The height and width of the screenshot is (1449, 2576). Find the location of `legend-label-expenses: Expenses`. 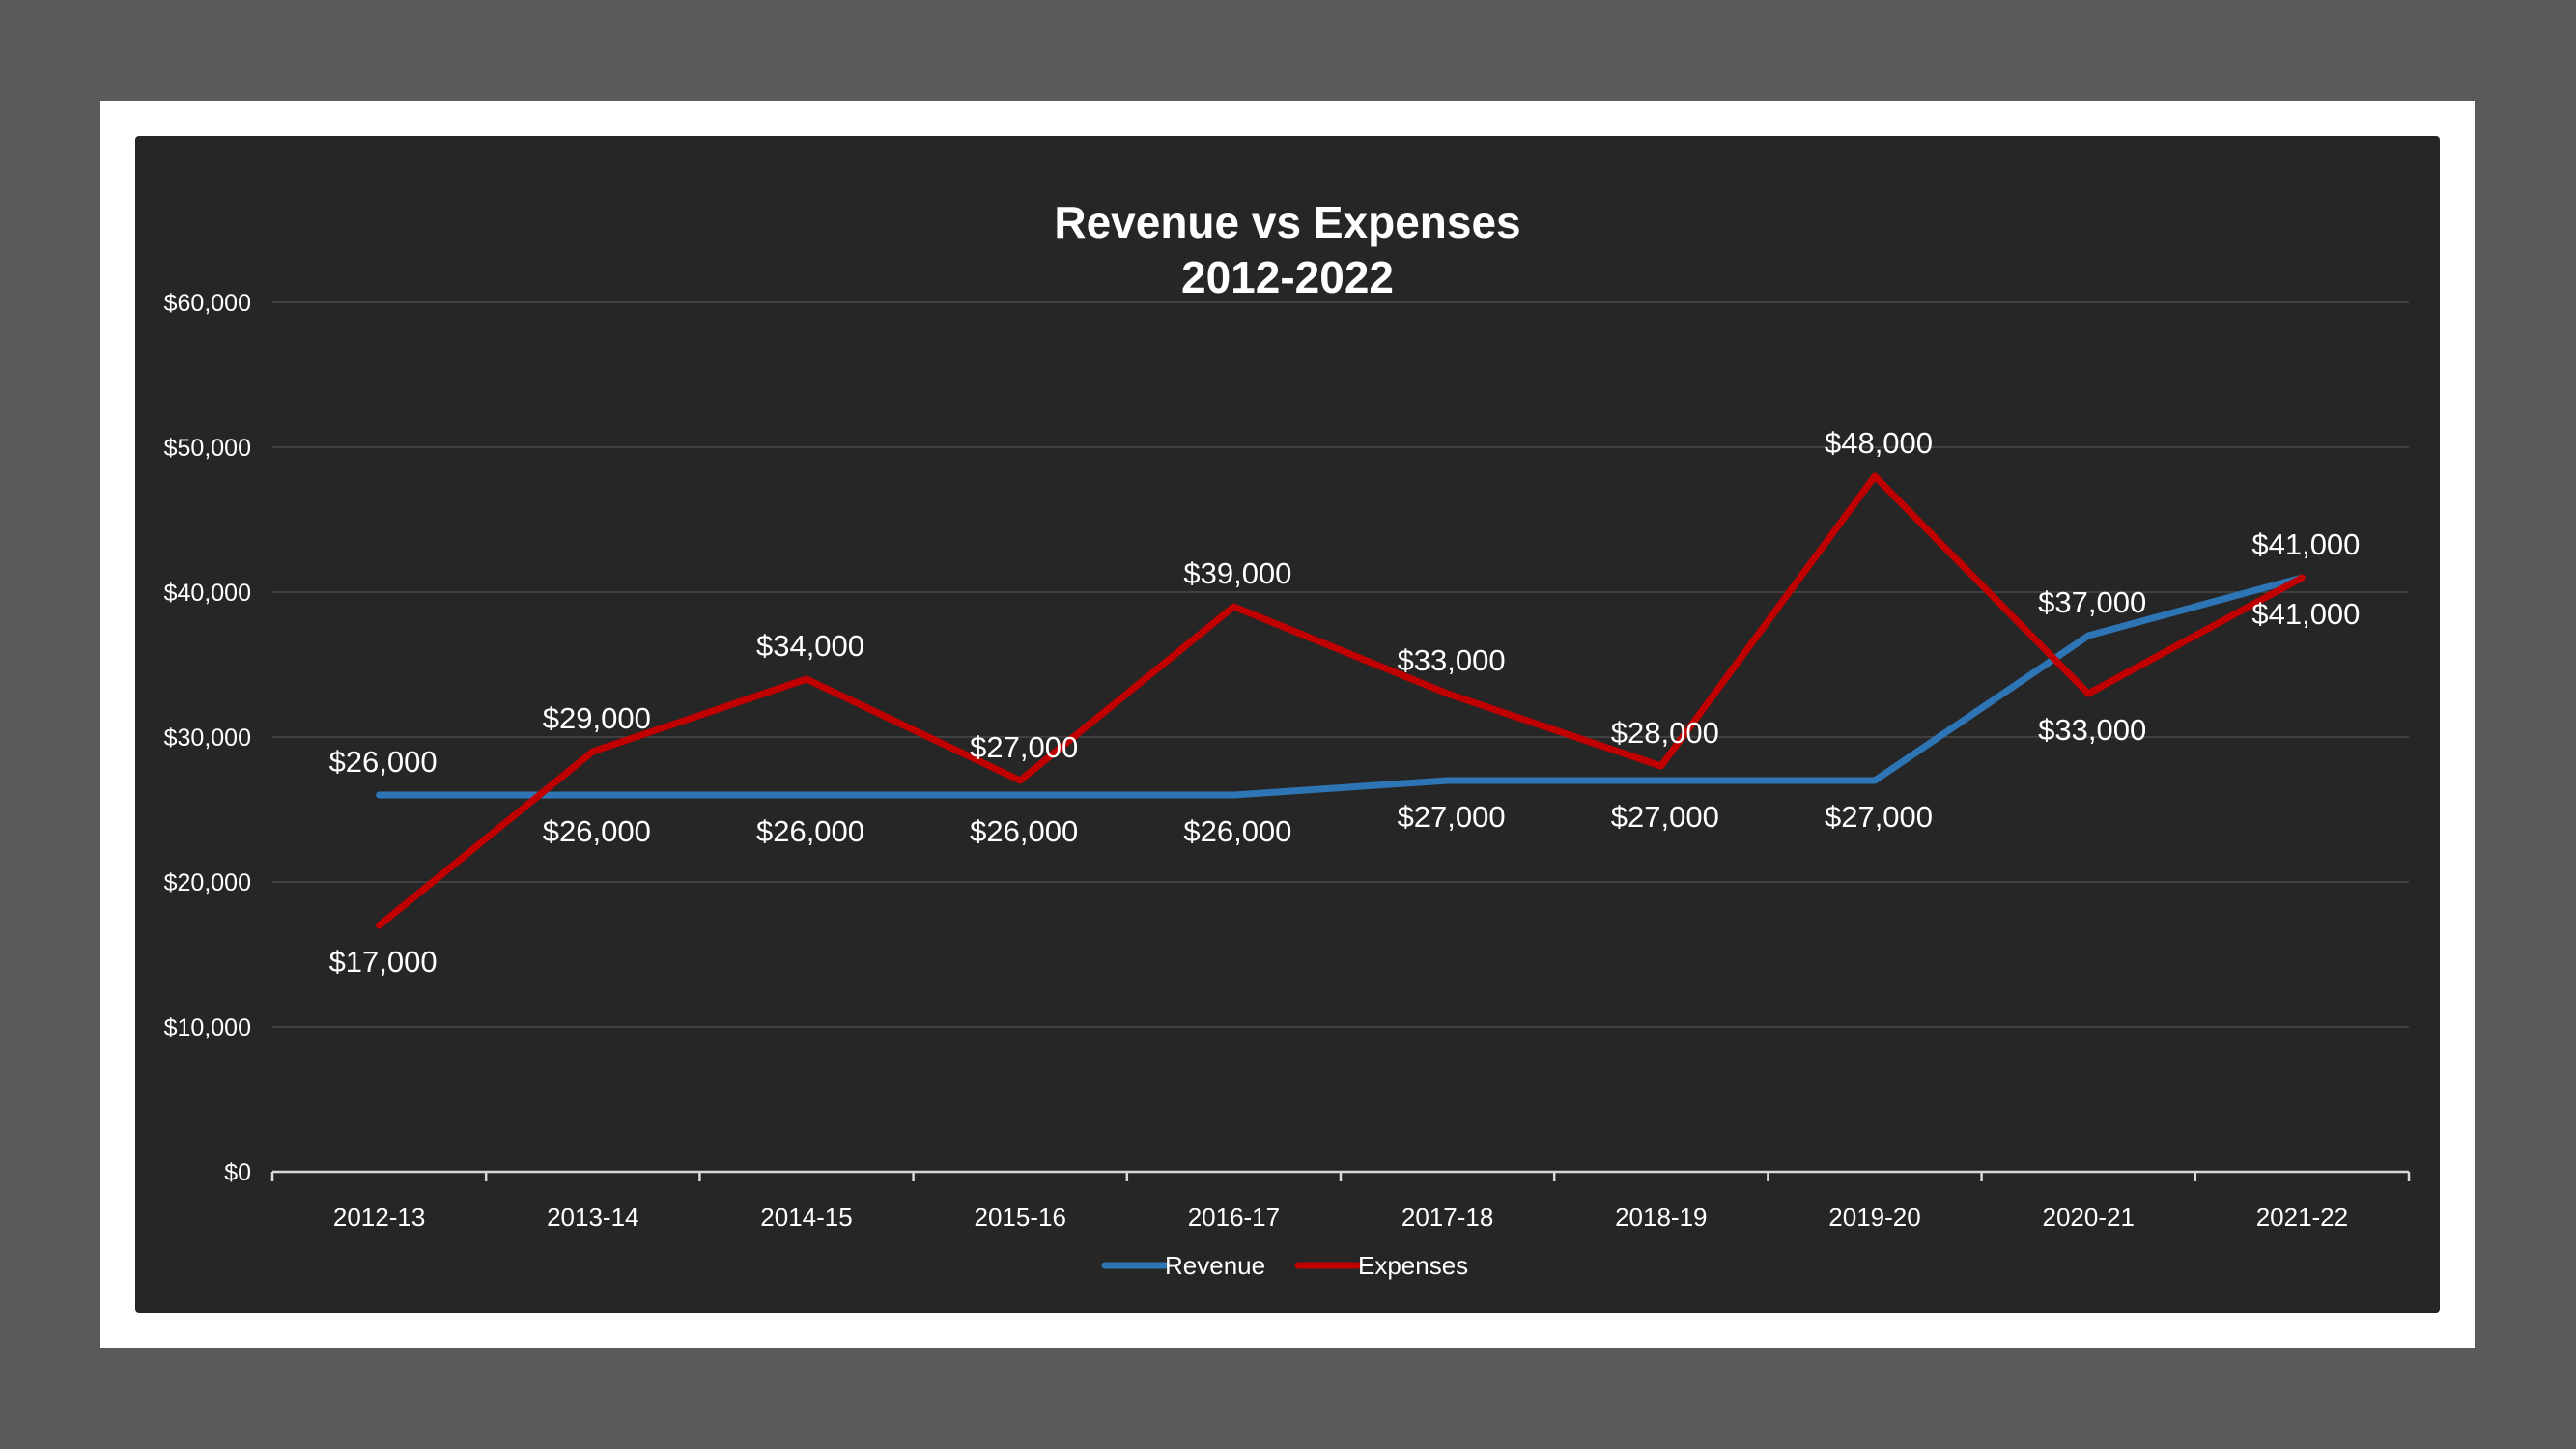

legend-label-expenses: Expenses is located at coordinates (1413, 1265).